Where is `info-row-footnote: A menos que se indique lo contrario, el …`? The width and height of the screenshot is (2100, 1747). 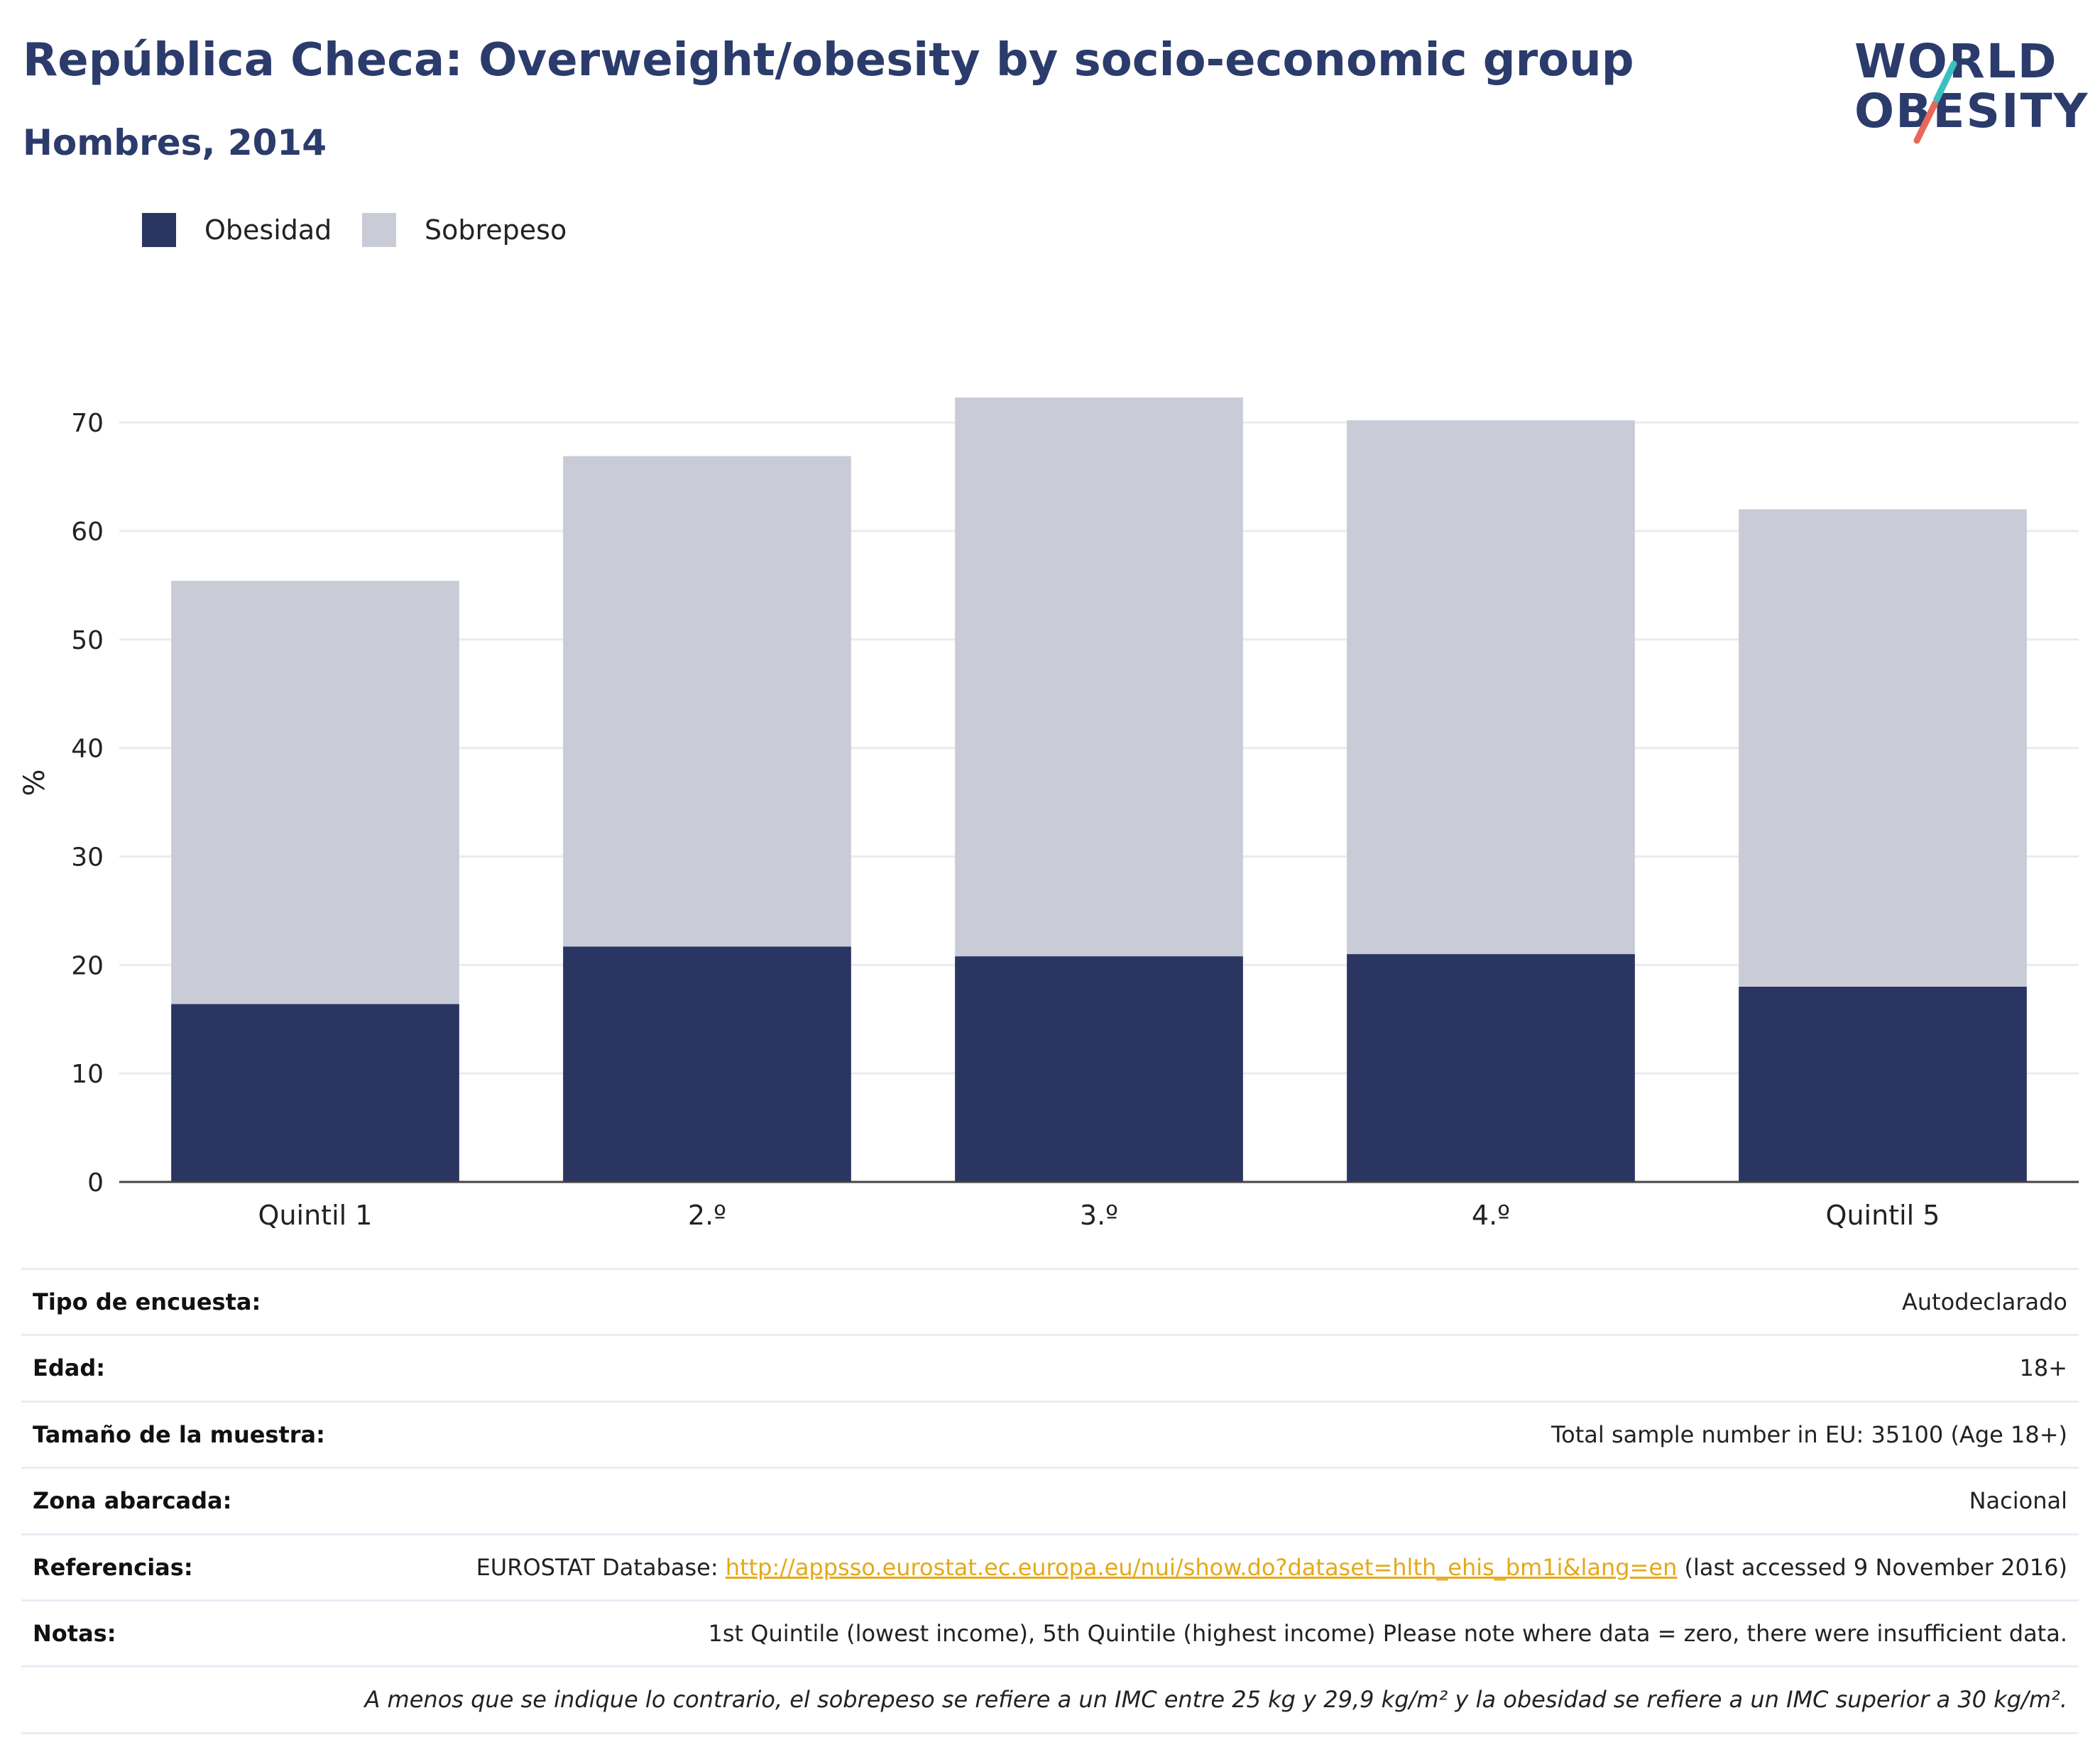
info-row-footnote: A menos que se indique lo contrario, el … is located at coordinates (1050, 1699).